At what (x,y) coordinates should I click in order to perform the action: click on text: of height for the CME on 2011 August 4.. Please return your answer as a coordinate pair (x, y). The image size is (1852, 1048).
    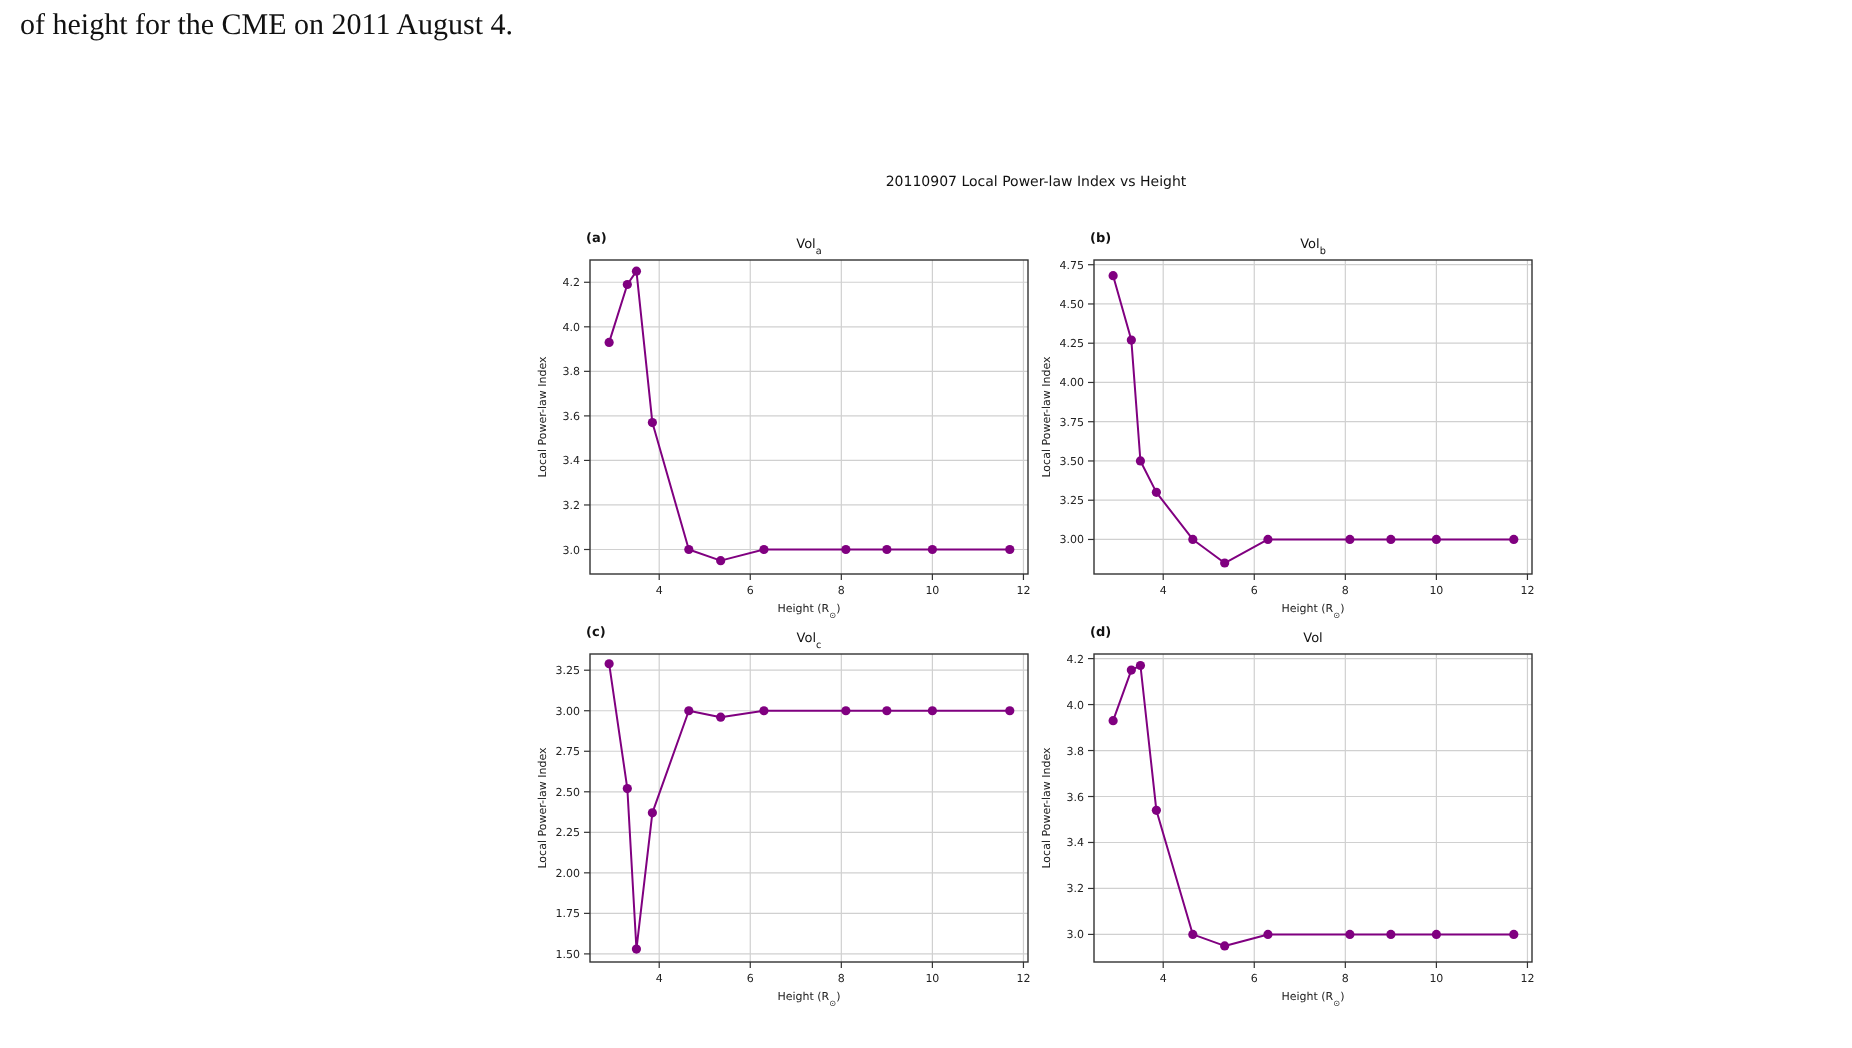
    Looking at the image, I should click on (267, 26).